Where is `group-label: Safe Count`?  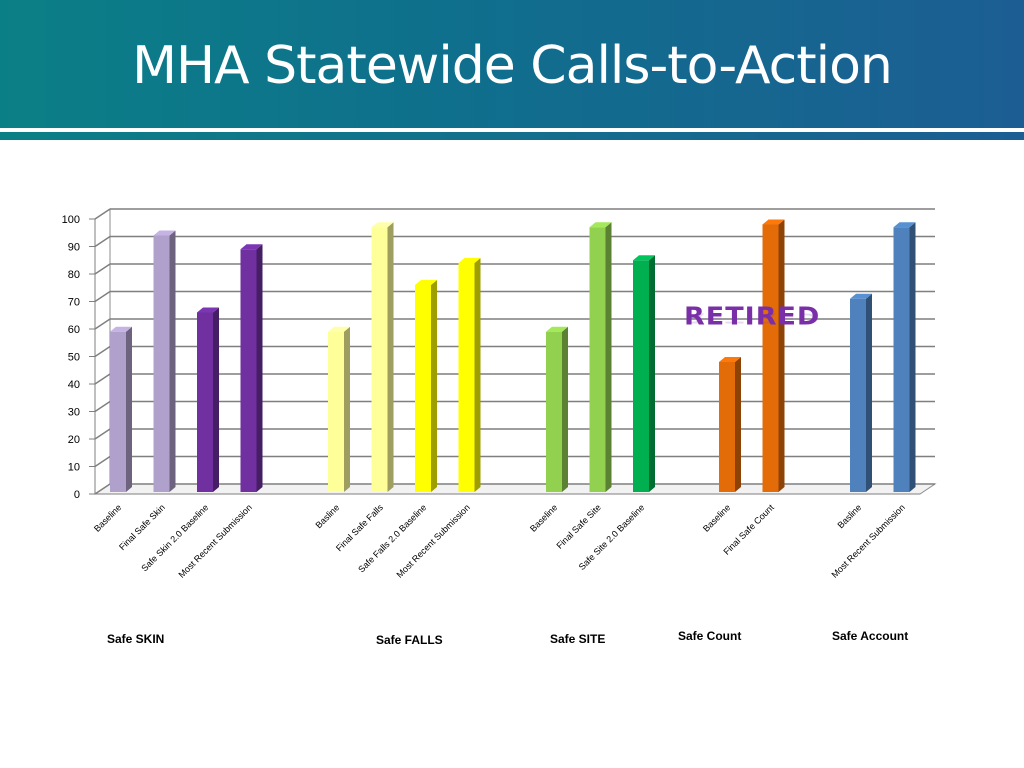
group-label: Safe Count is located at coordinates (710, 636).